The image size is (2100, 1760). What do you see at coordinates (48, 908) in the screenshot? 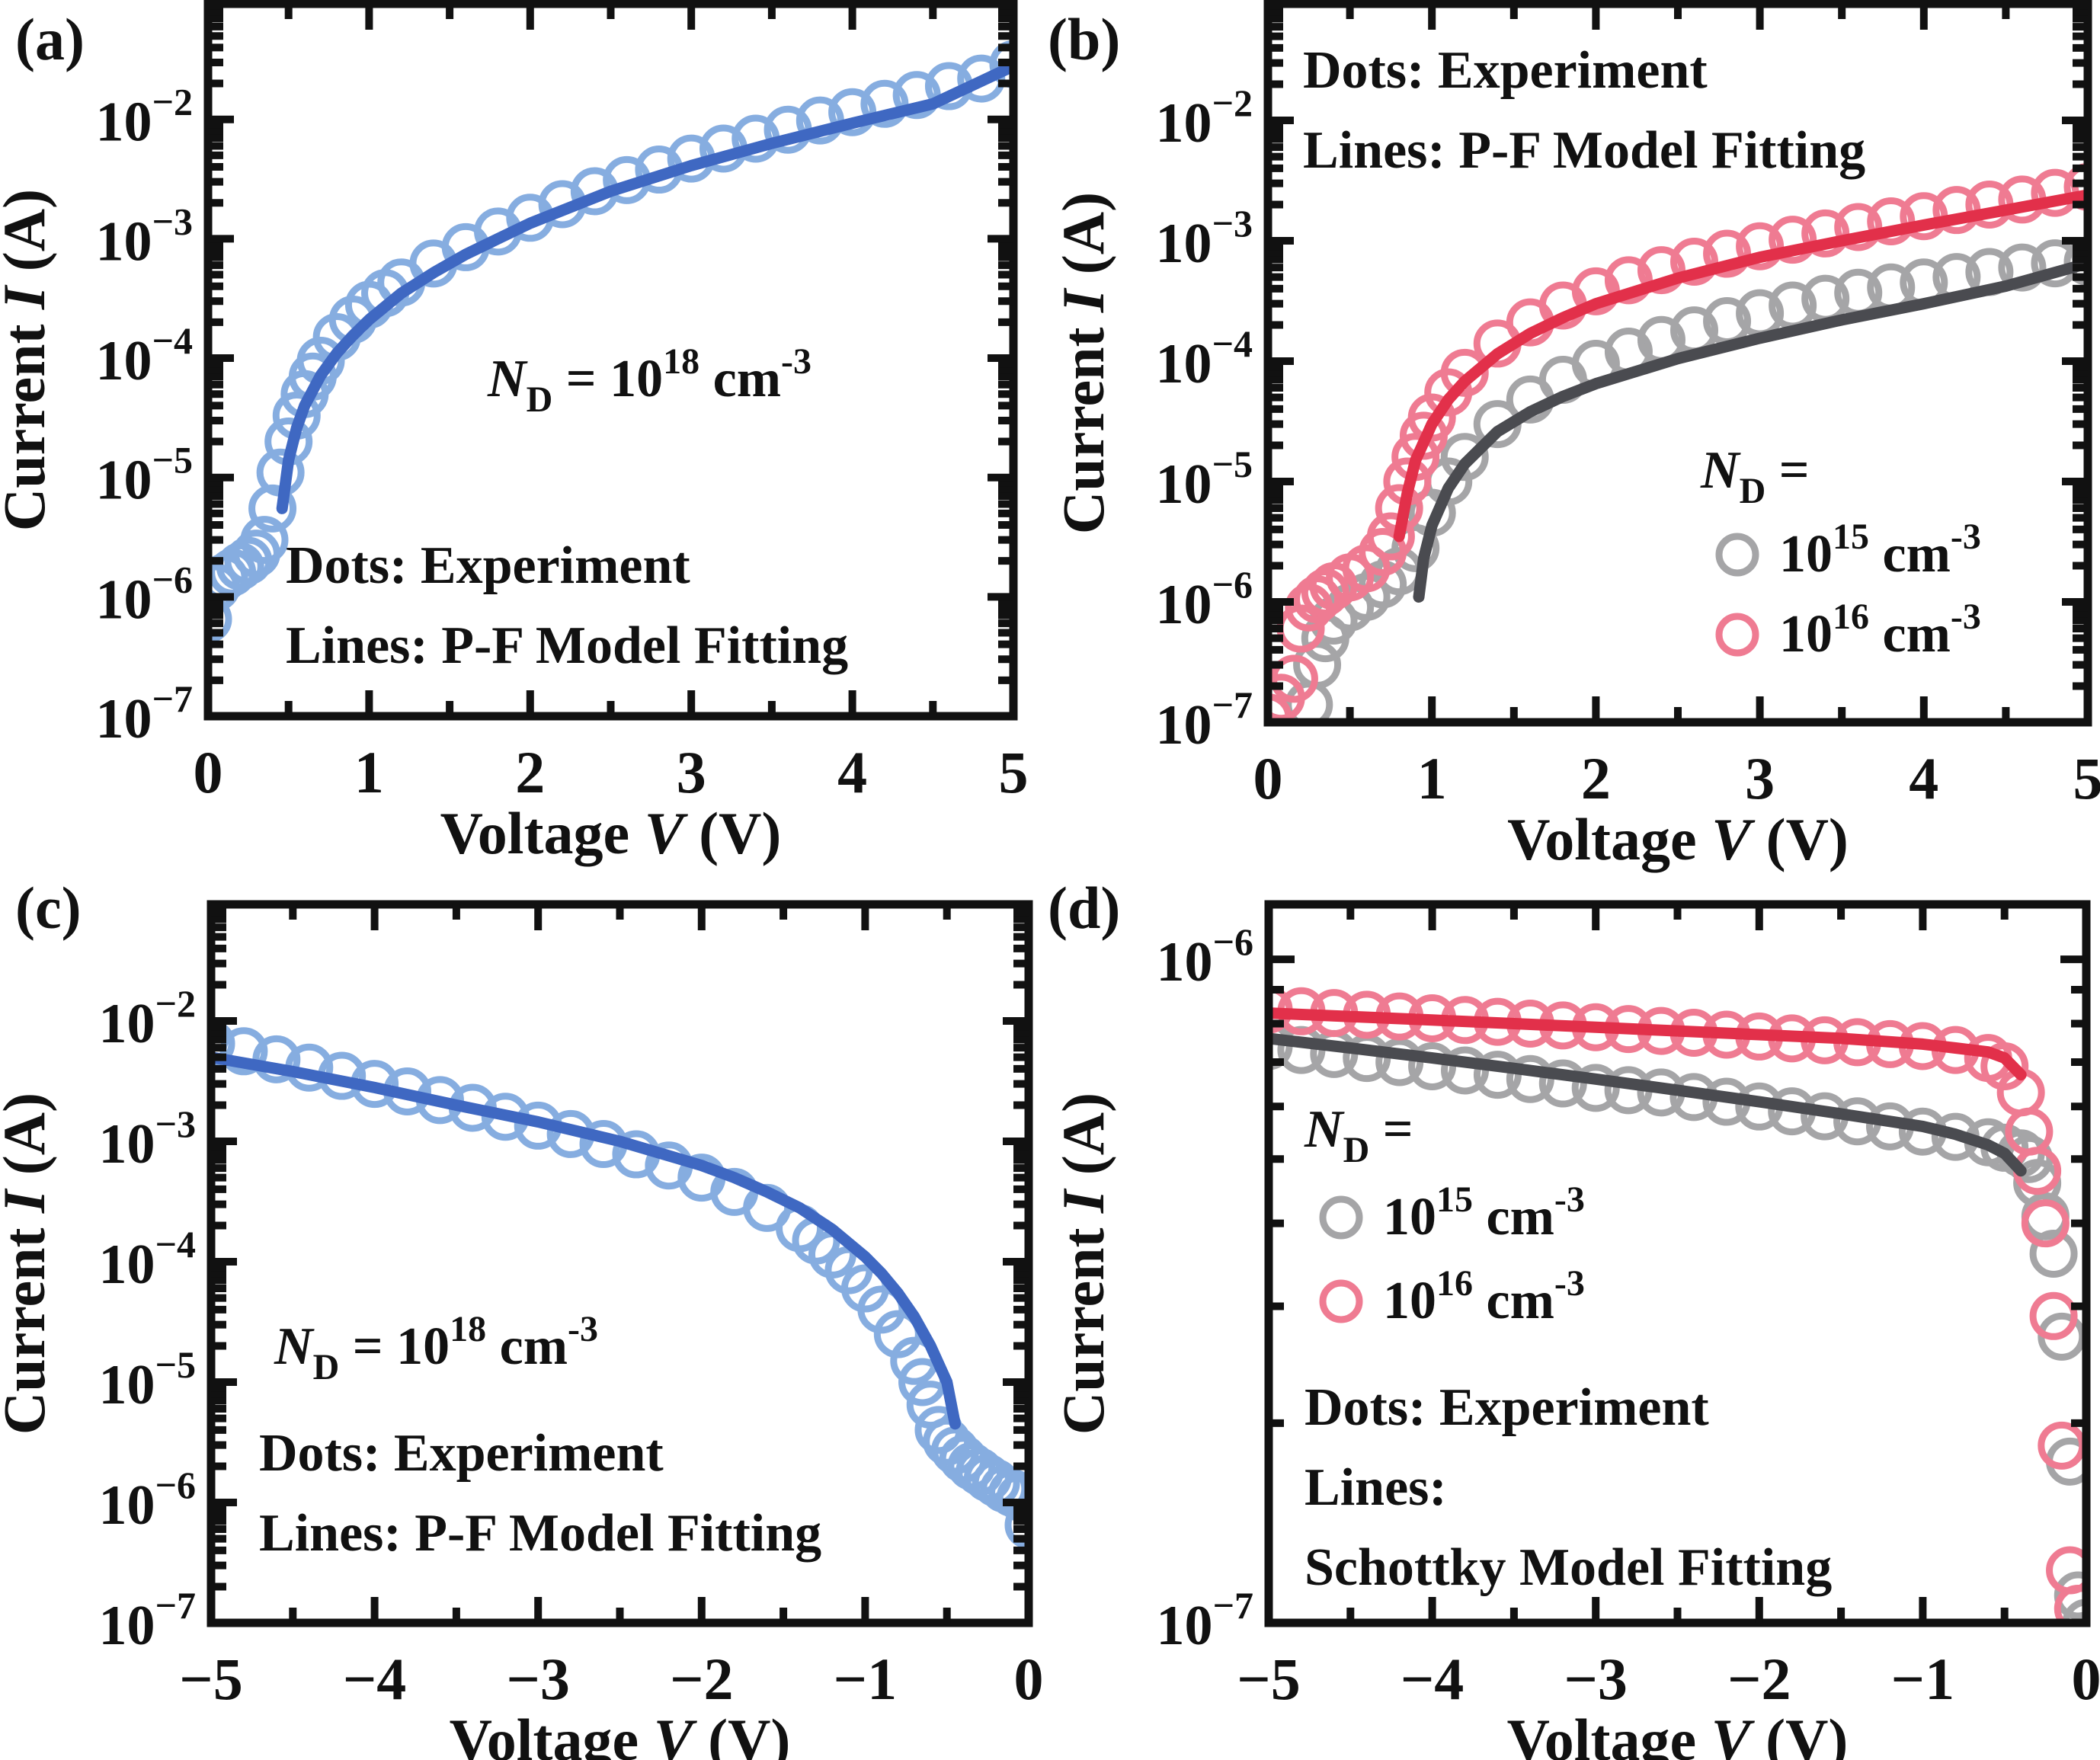
I see `panel-label: (c)` at bounding box center [48, 908].